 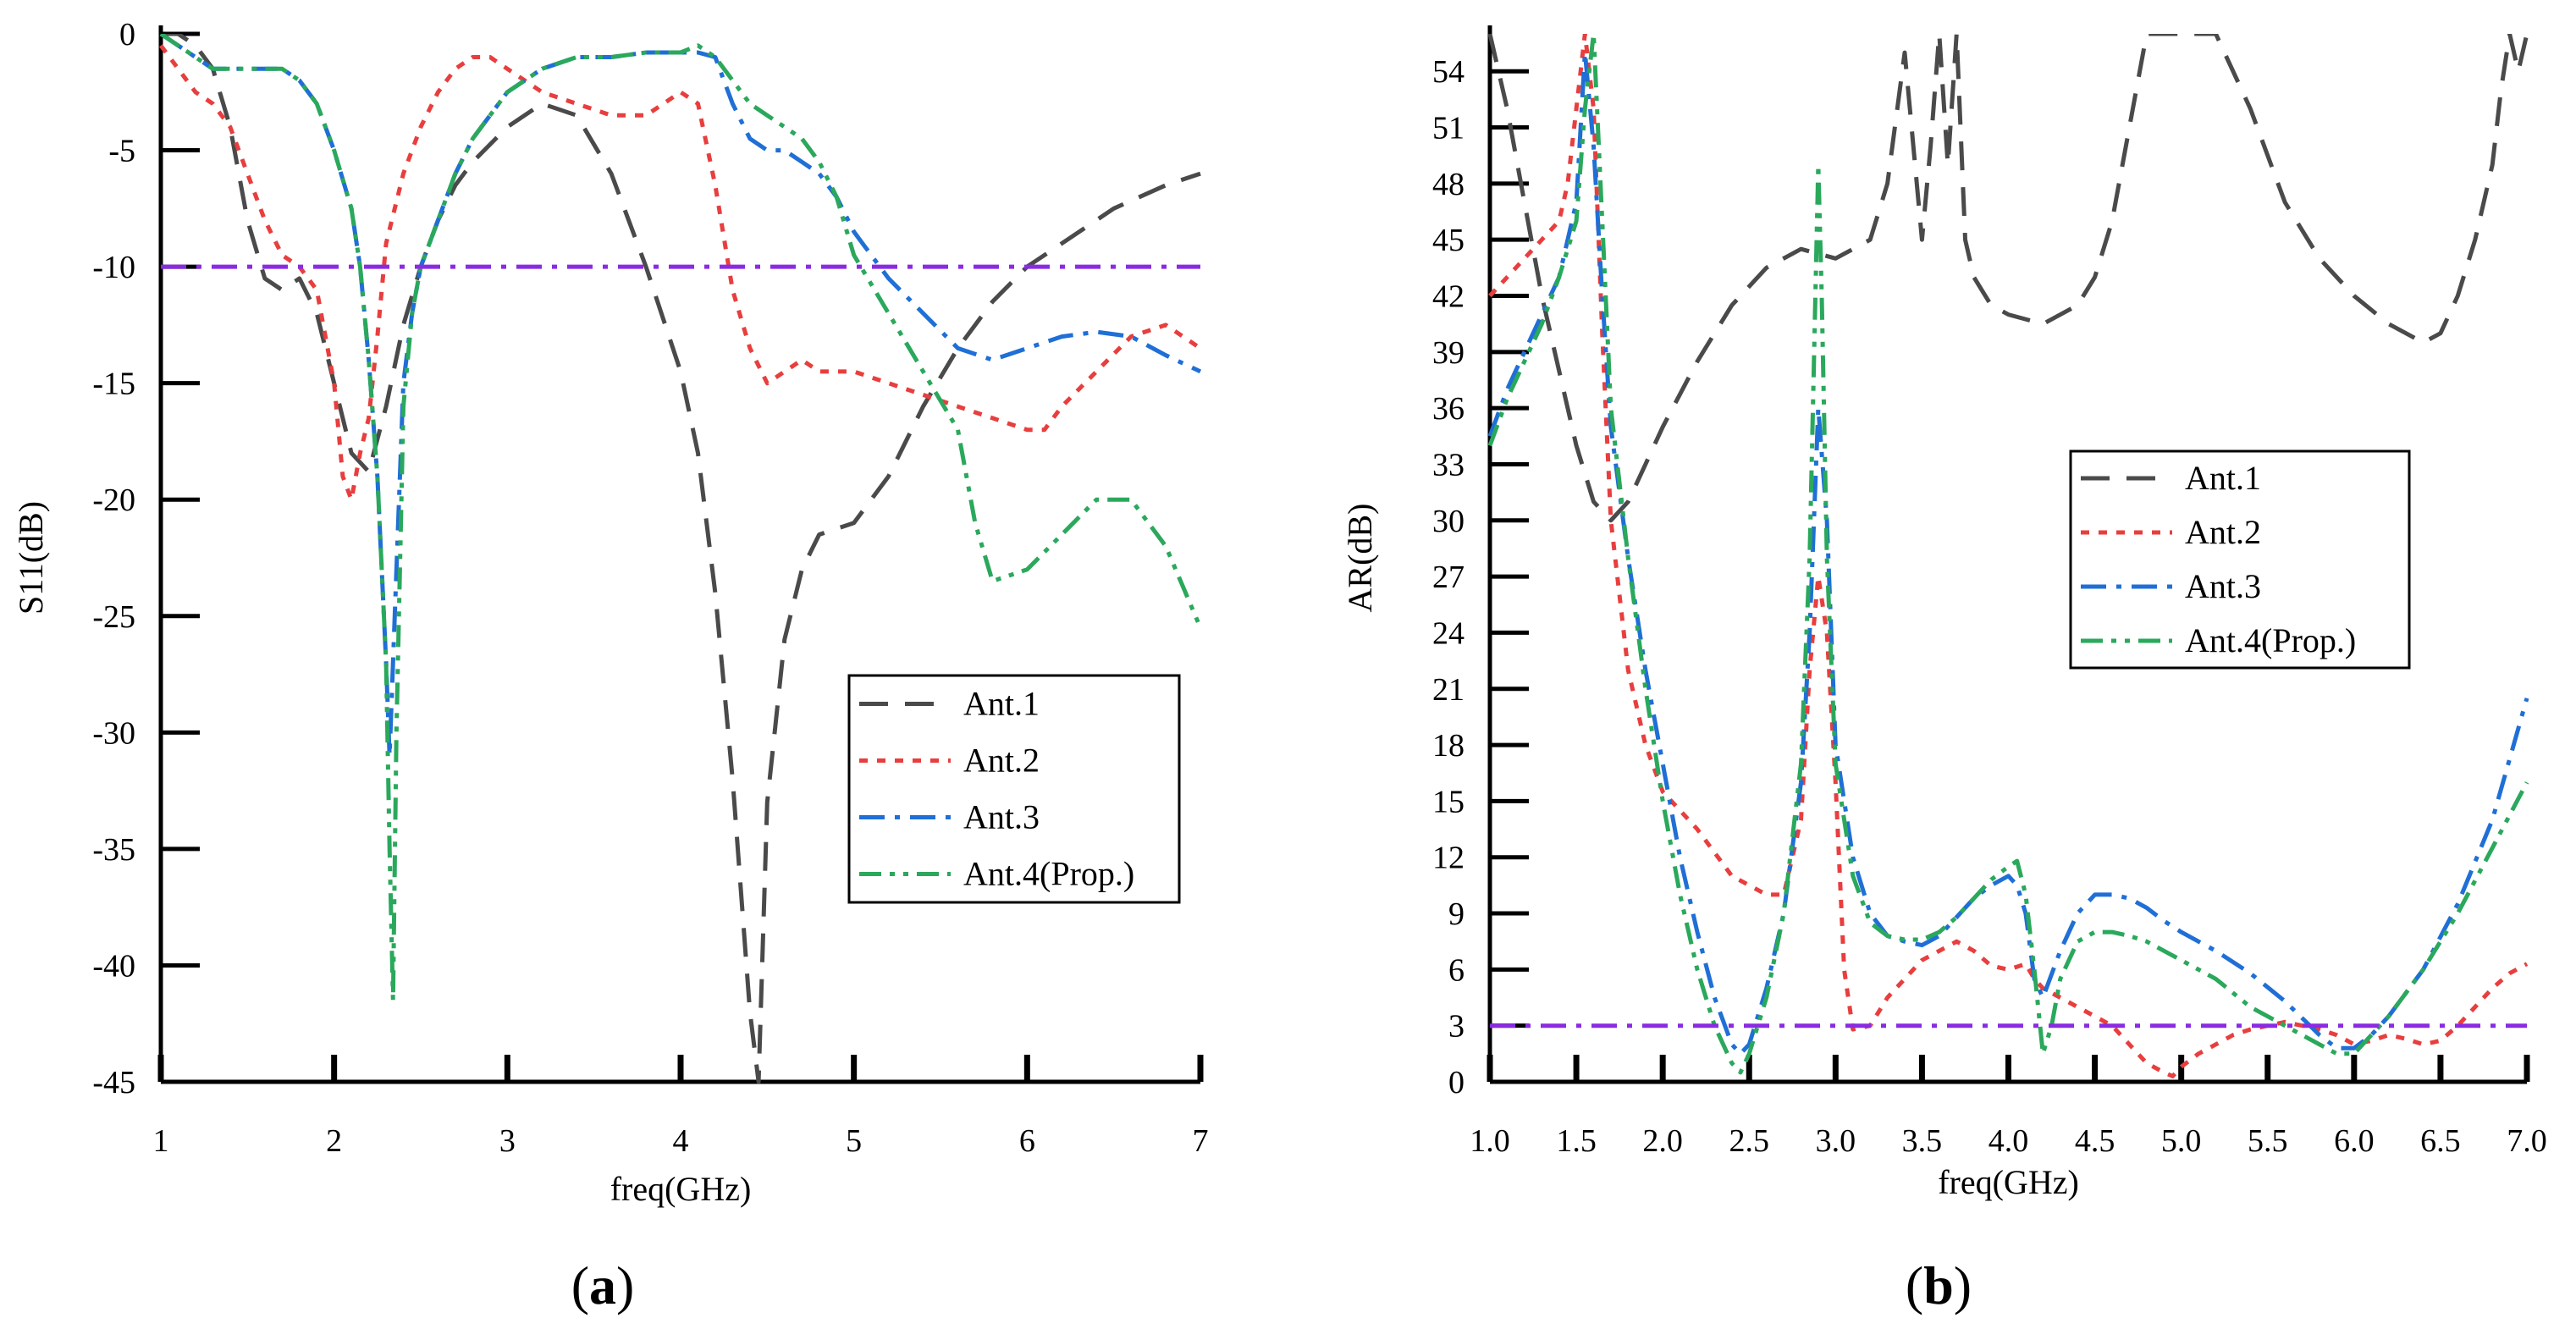 What do you see at coordinates (1448, 241) in the screenshot?
I see `y-tick-label: 45` at bounding box center [1448, 241].